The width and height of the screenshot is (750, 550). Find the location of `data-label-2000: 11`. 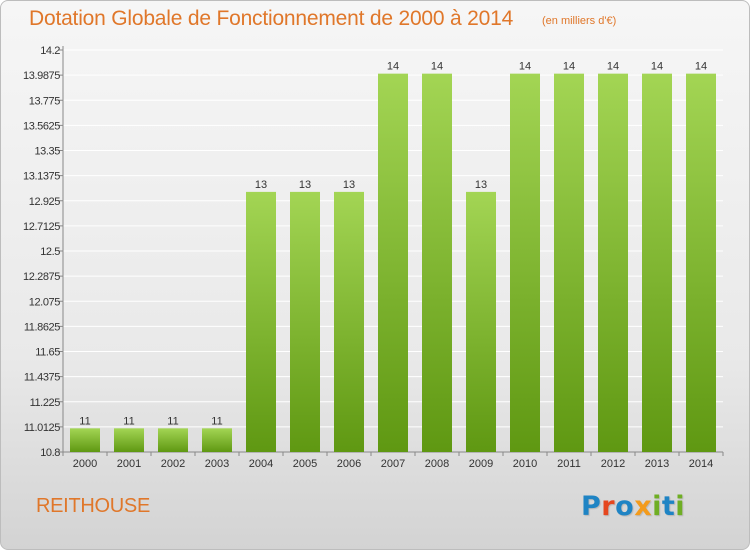

data-label-2000: 11 is located at coordinates (84, 421).